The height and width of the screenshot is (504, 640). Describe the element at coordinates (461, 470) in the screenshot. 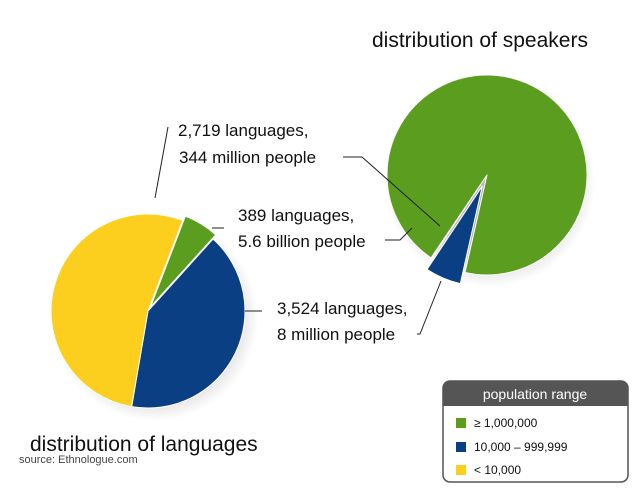

I see `legend-swatch-small` at that location.